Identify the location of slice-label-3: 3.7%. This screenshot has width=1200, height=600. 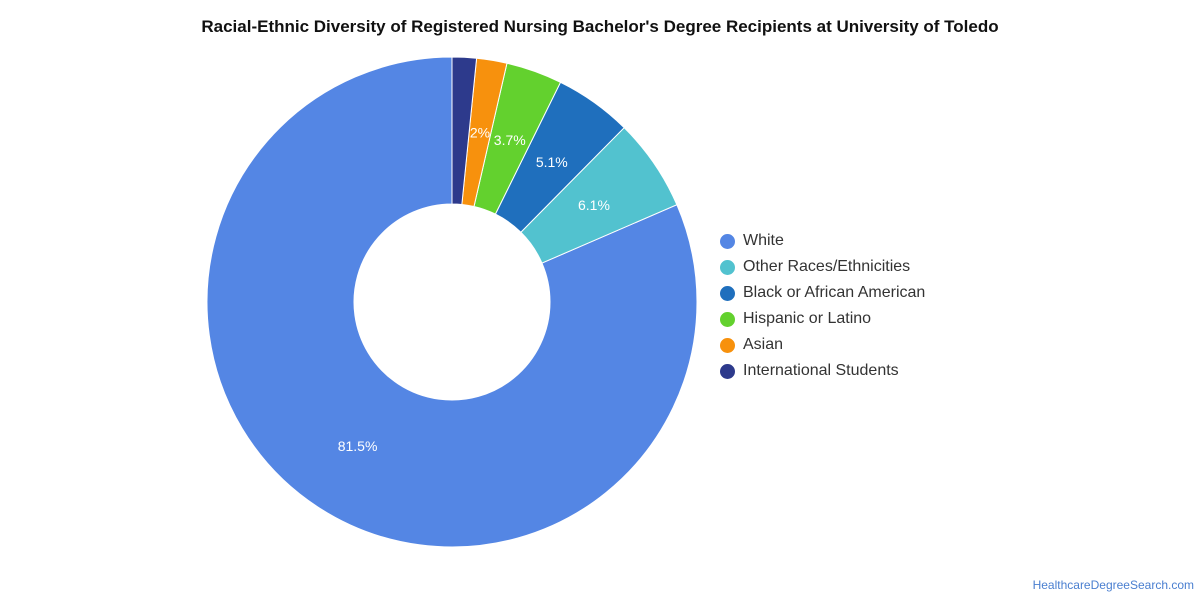
(510, 140).